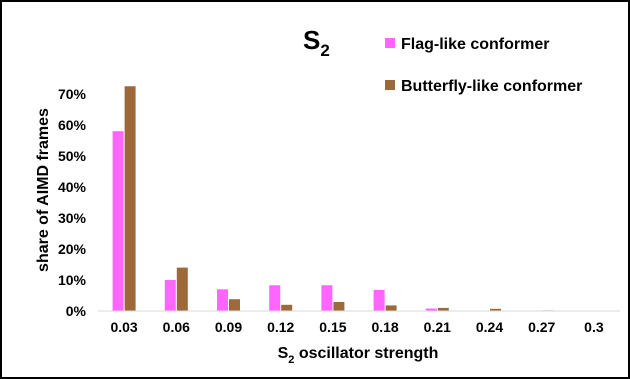  I want to click on legend-label-1: Flag-like conformer, so click(475, 44).